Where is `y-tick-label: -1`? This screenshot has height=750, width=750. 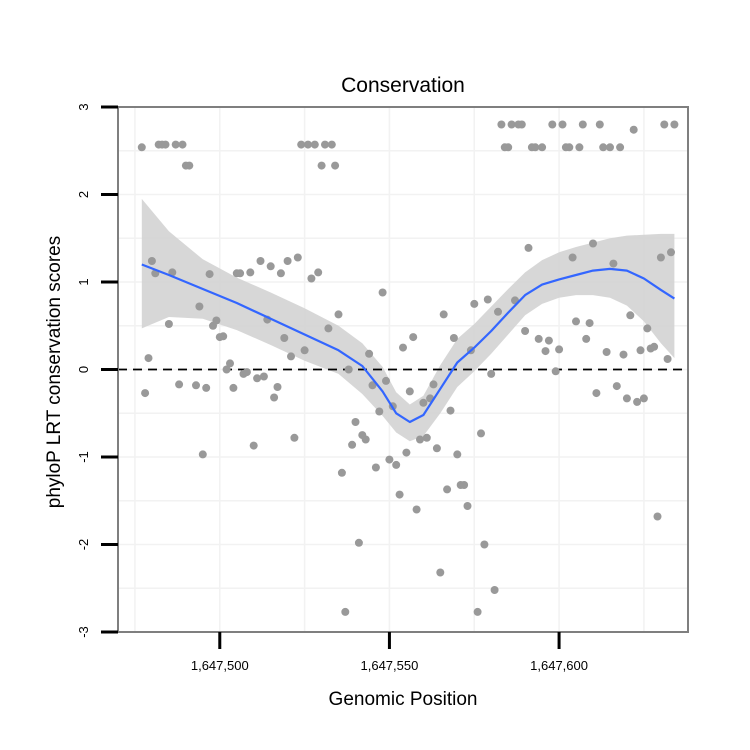
y-tick-label: -1 is located at coordinates (83, 457).